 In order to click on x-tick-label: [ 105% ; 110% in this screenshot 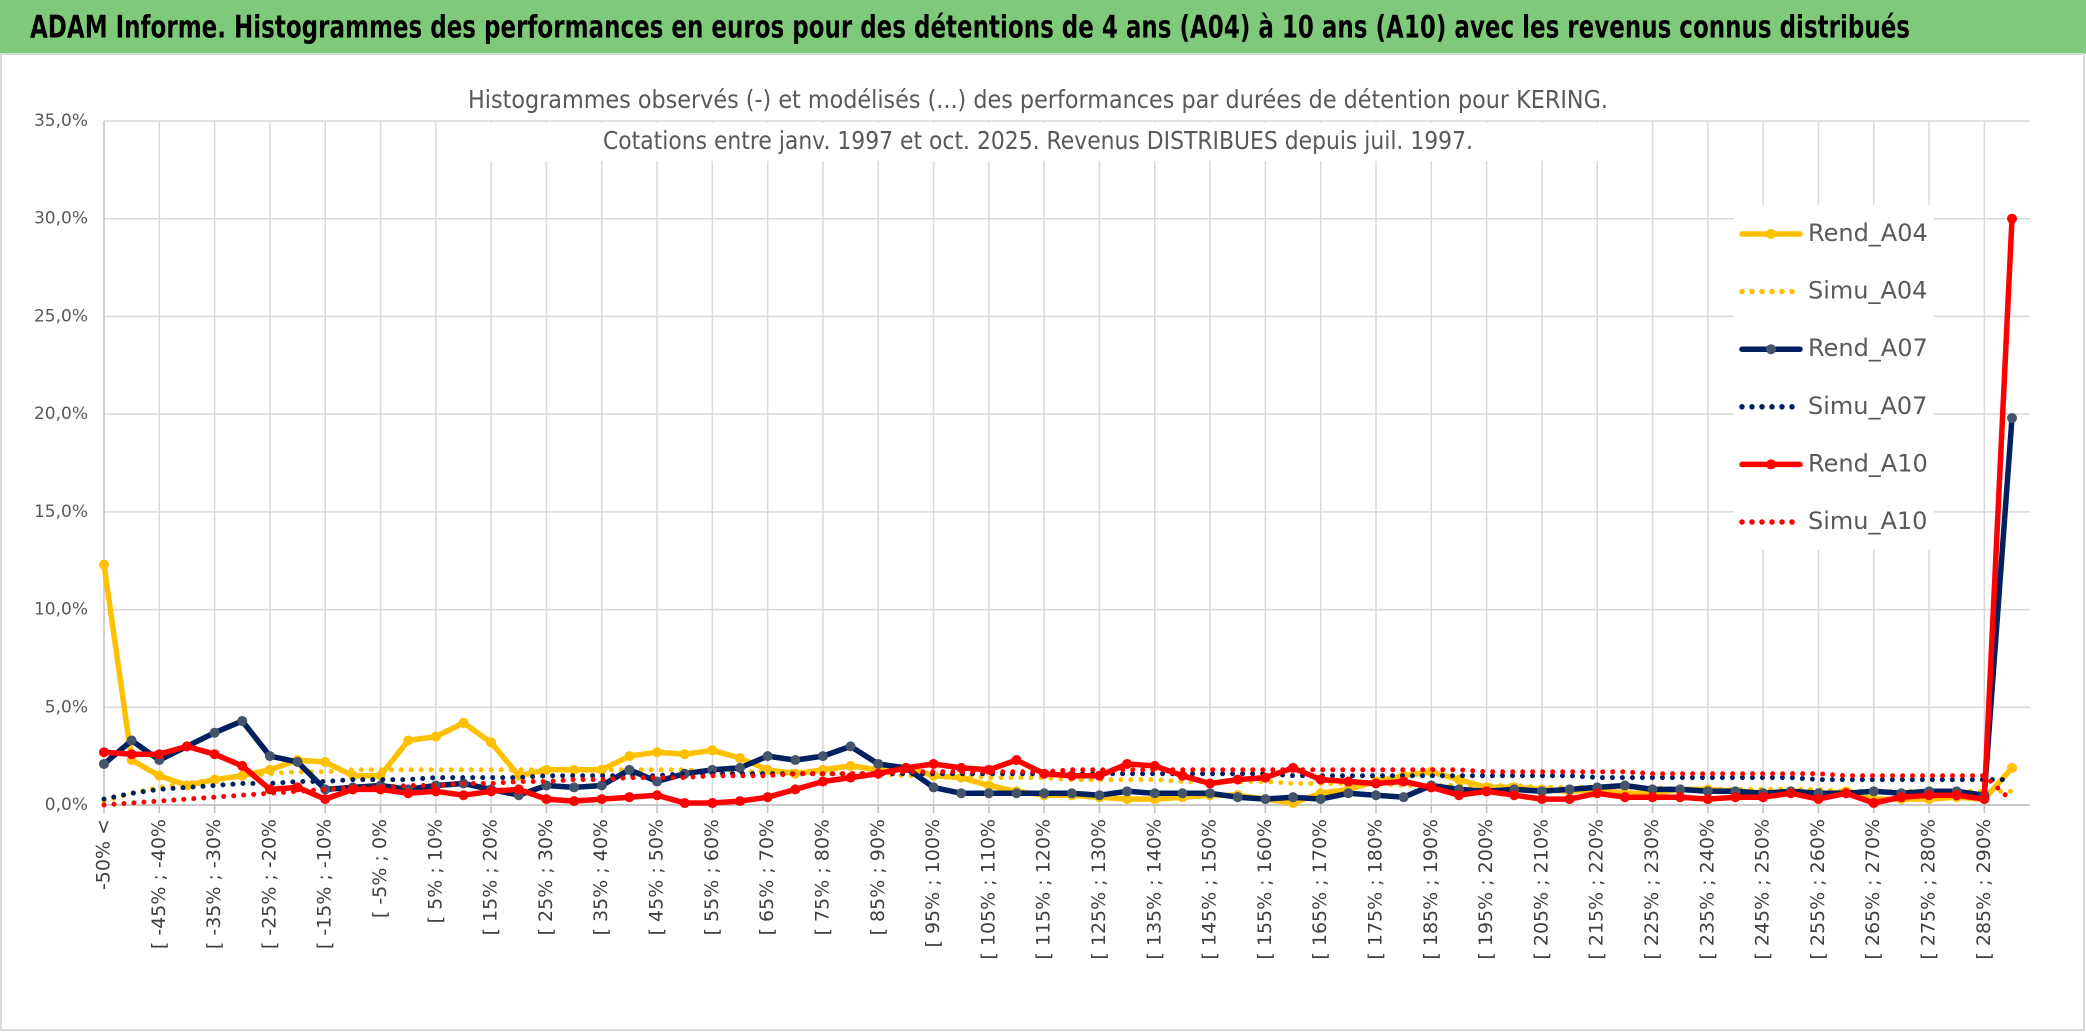, I will do `click(988, 889)`.